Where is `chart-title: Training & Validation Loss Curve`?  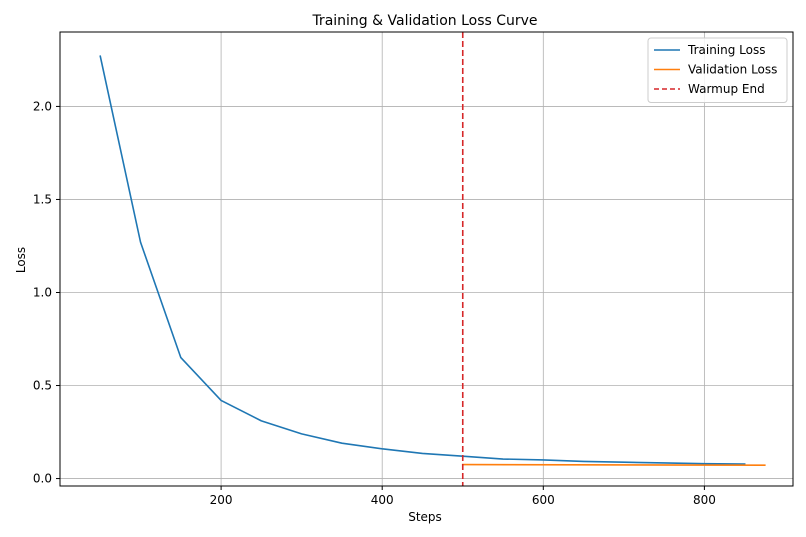 chart-title: Training & Validation Loss Curve is located at coordinates (424, 21).